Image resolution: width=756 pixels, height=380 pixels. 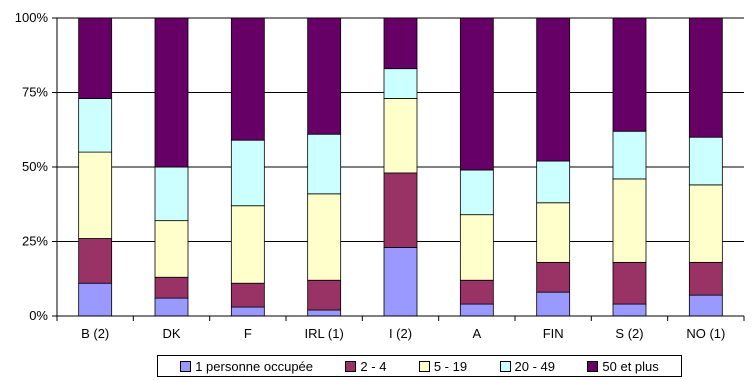 I want to click on legend-label: 2 - 4, so click(x=373, y=366).